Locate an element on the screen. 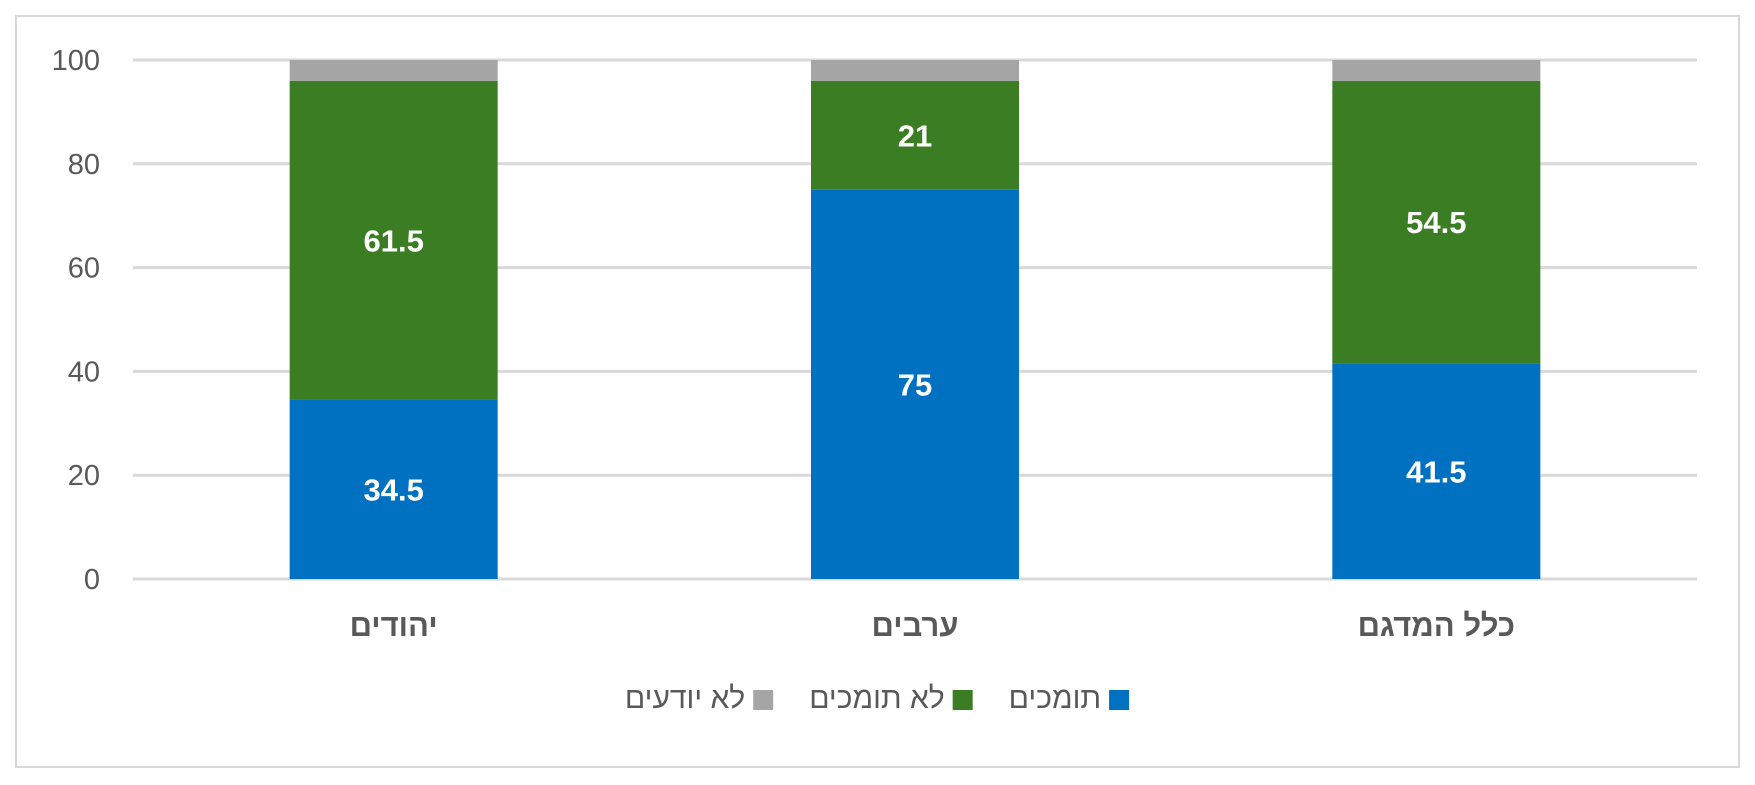 The image size is (1755, 785). data-label: 21 is located at coordinates (915, 135).